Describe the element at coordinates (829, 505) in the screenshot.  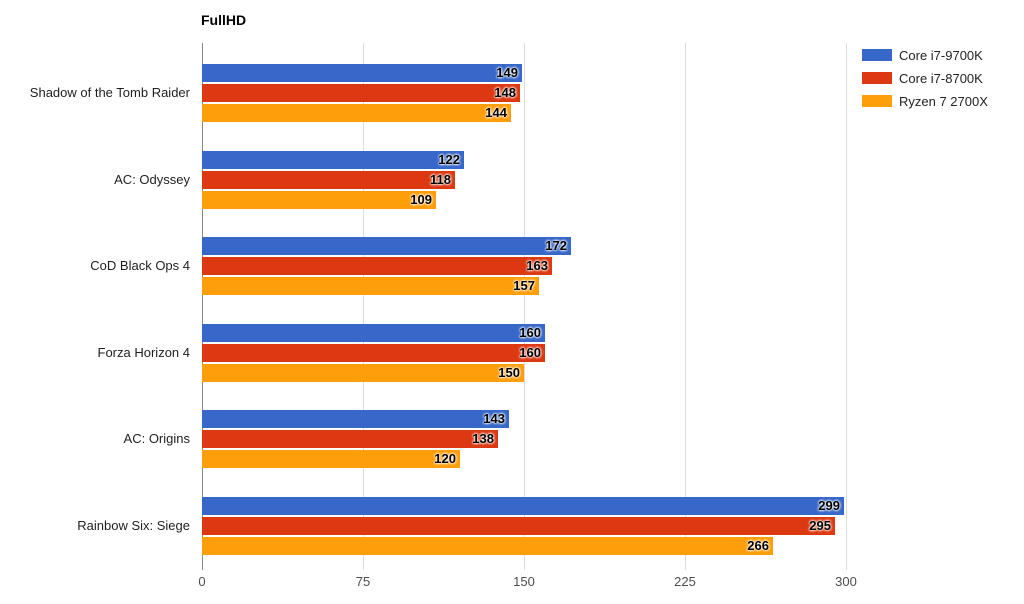
I see `bar-value-label: 299` at that location.